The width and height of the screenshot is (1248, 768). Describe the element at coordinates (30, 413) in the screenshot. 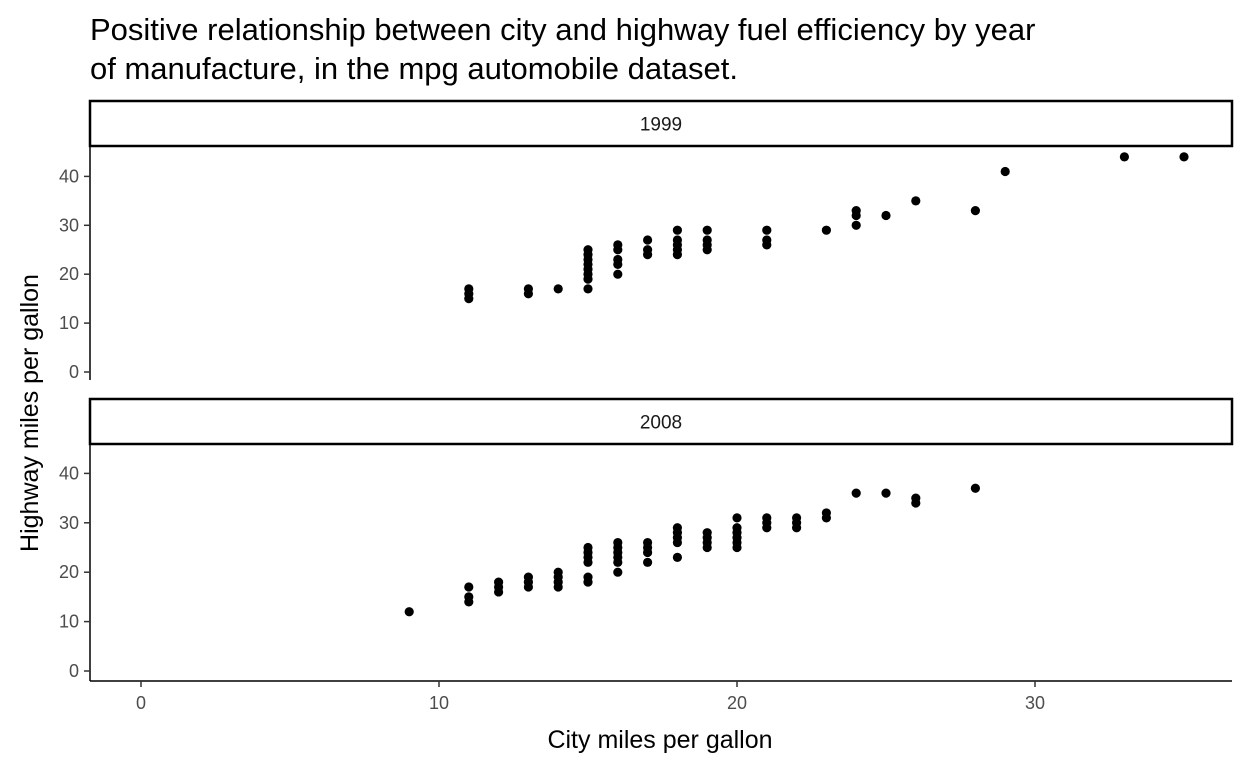

I see `y-axis-title: Highway miles per gallon` at that location.